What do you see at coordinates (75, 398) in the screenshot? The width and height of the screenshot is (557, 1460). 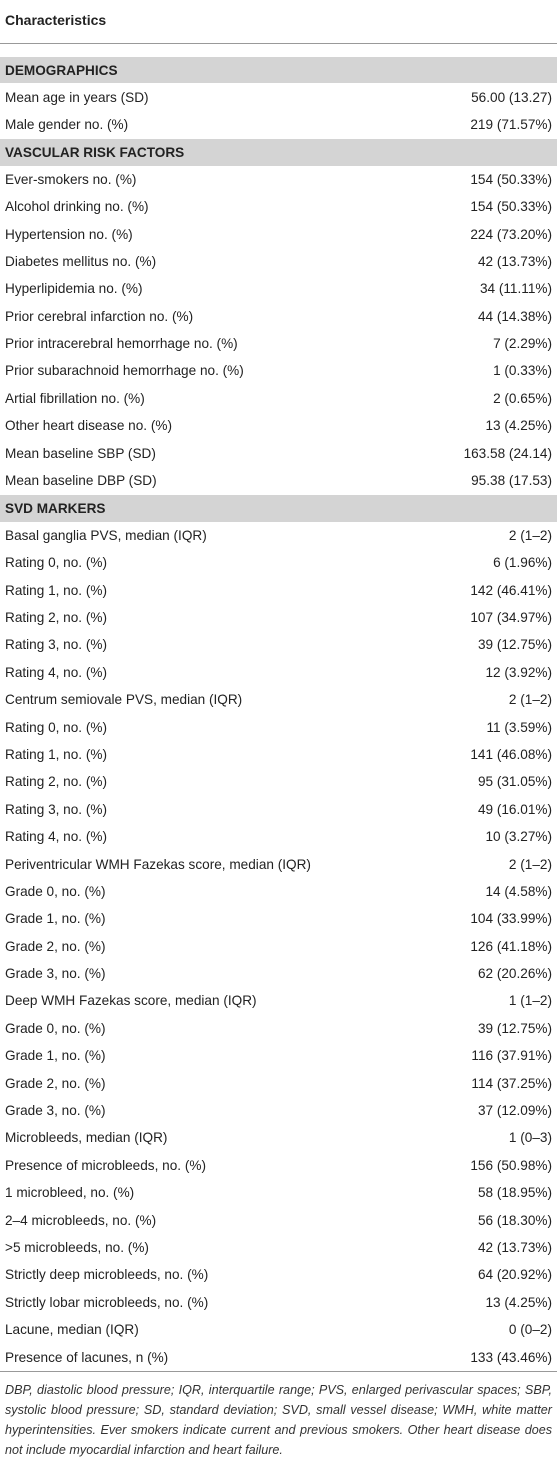 I see `row-label: Artial fibrillation no. (%)` at bounding box center [75, 398].